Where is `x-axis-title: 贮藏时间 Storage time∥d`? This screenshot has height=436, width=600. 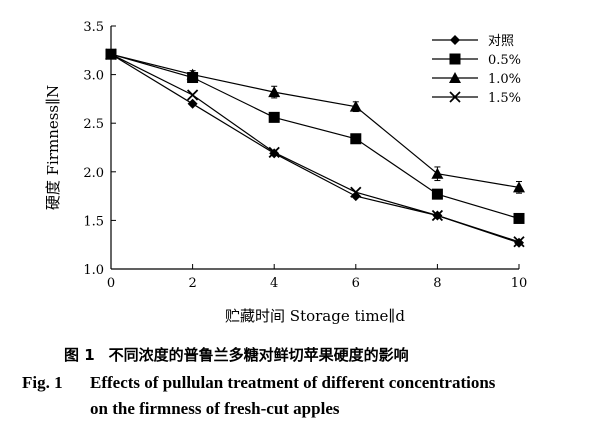 x-axis-title: 贮藏时间 Storage time∥d is located at coordinates (315, 316).